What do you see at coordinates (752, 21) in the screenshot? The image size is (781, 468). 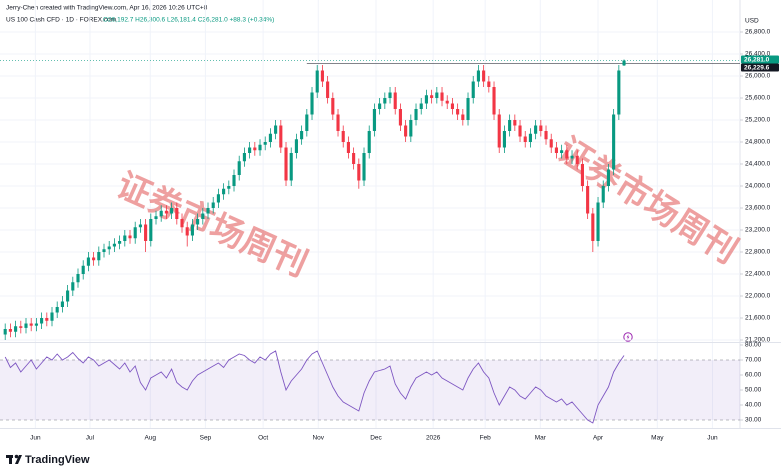 I see `currency-label: USD` at bounding box center [752, 21].